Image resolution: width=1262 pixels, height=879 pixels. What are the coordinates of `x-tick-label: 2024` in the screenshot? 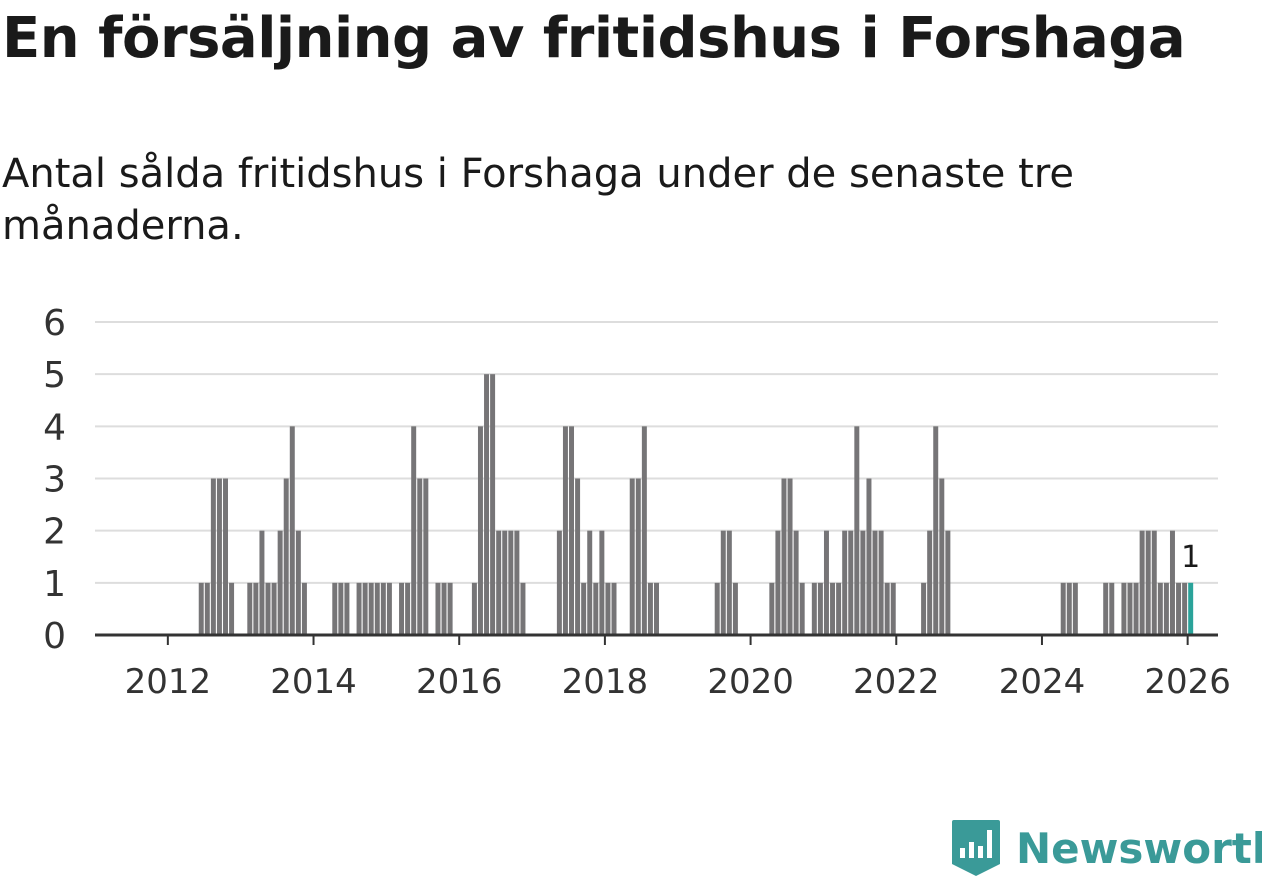 It's located at (1042, 682).